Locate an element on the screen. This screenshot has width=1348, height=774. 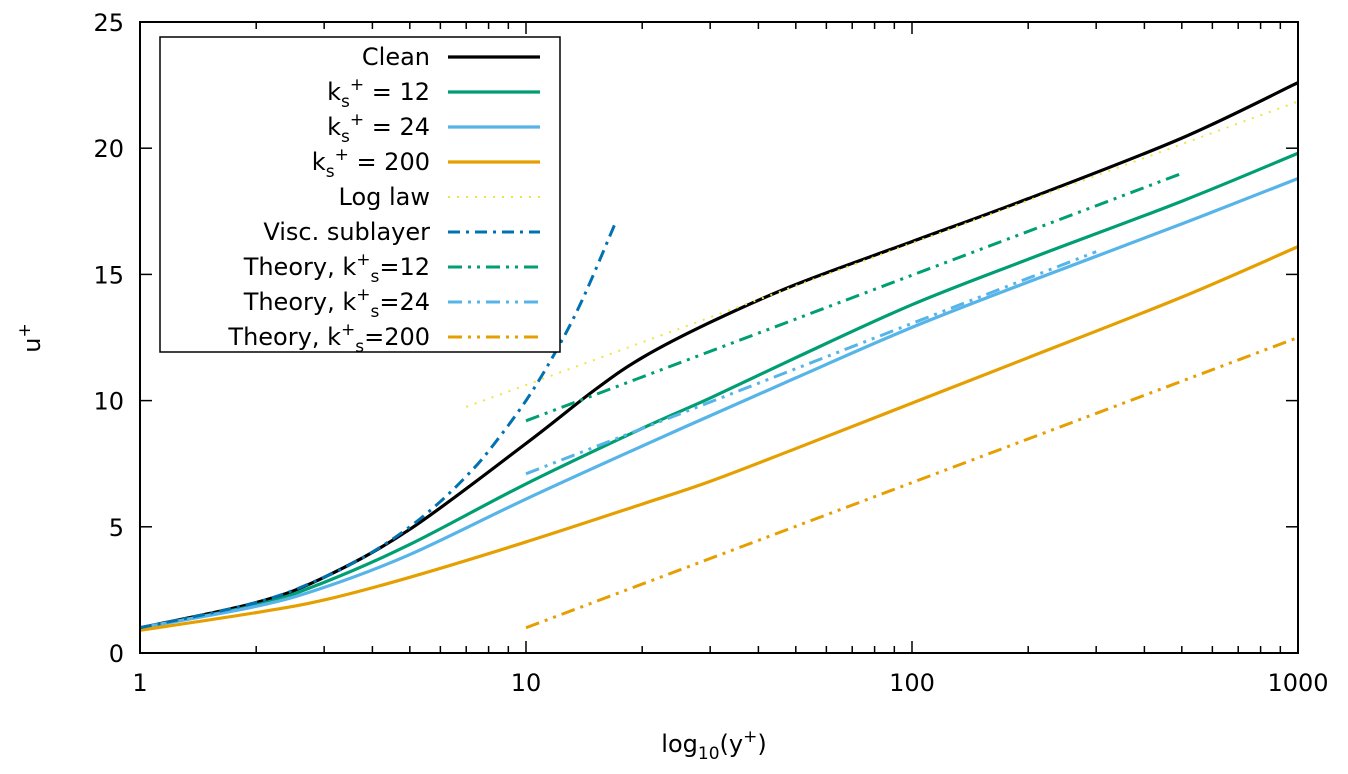
y-axis-label: u+ is located at coordinates (30, 337).